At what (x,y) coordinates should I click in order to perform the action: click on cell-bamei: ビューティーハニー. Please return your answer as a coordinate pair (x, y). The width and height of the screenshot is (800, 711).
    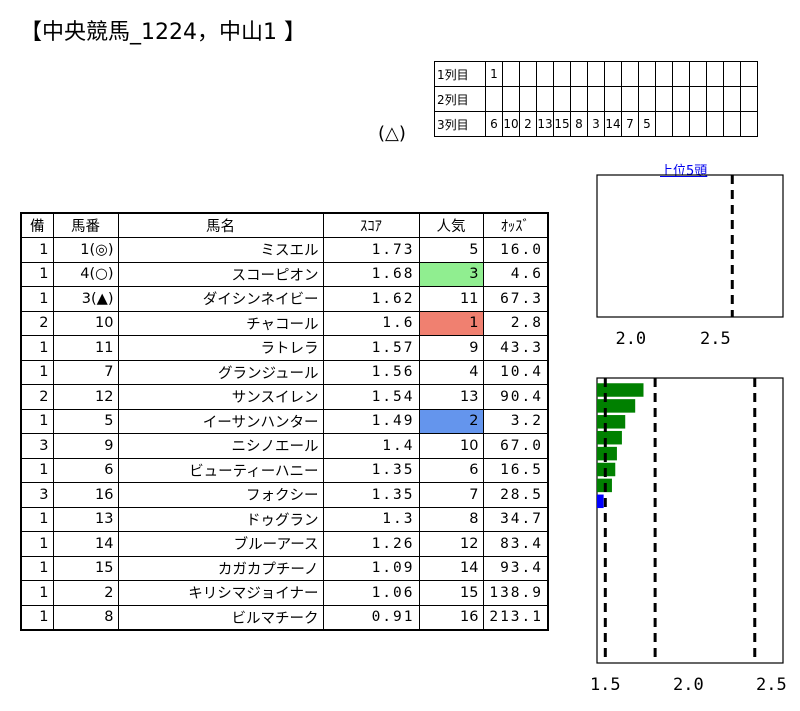
    Looking at the image, I should click on (220, 470).